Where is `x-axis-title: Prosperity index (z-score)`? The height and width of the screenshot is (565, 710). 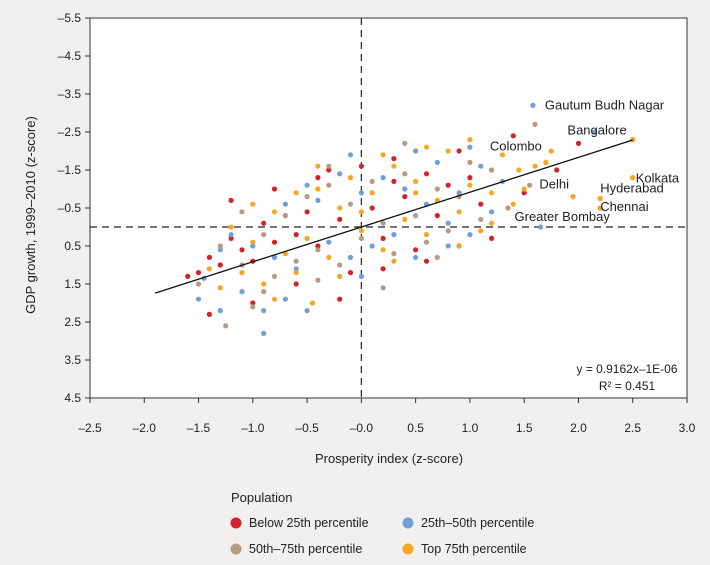 x-axis-title: Prosperity index (z-score) is located at coordinates (389, 458).